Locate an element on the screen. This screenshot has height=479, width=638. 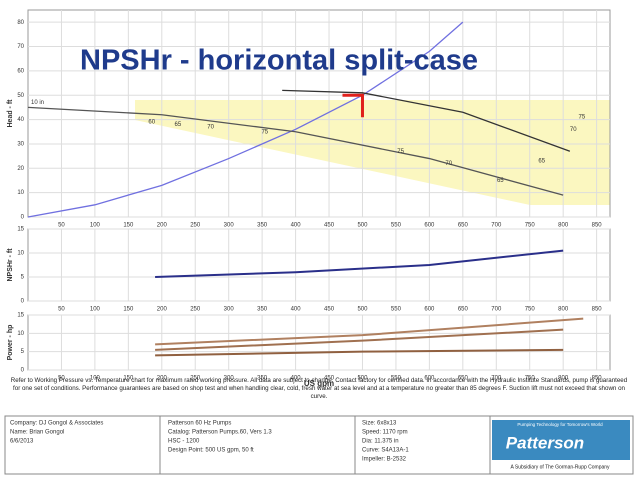
slide-title: NPSHr - horizontal split-case is located at coordinates (279, 61).